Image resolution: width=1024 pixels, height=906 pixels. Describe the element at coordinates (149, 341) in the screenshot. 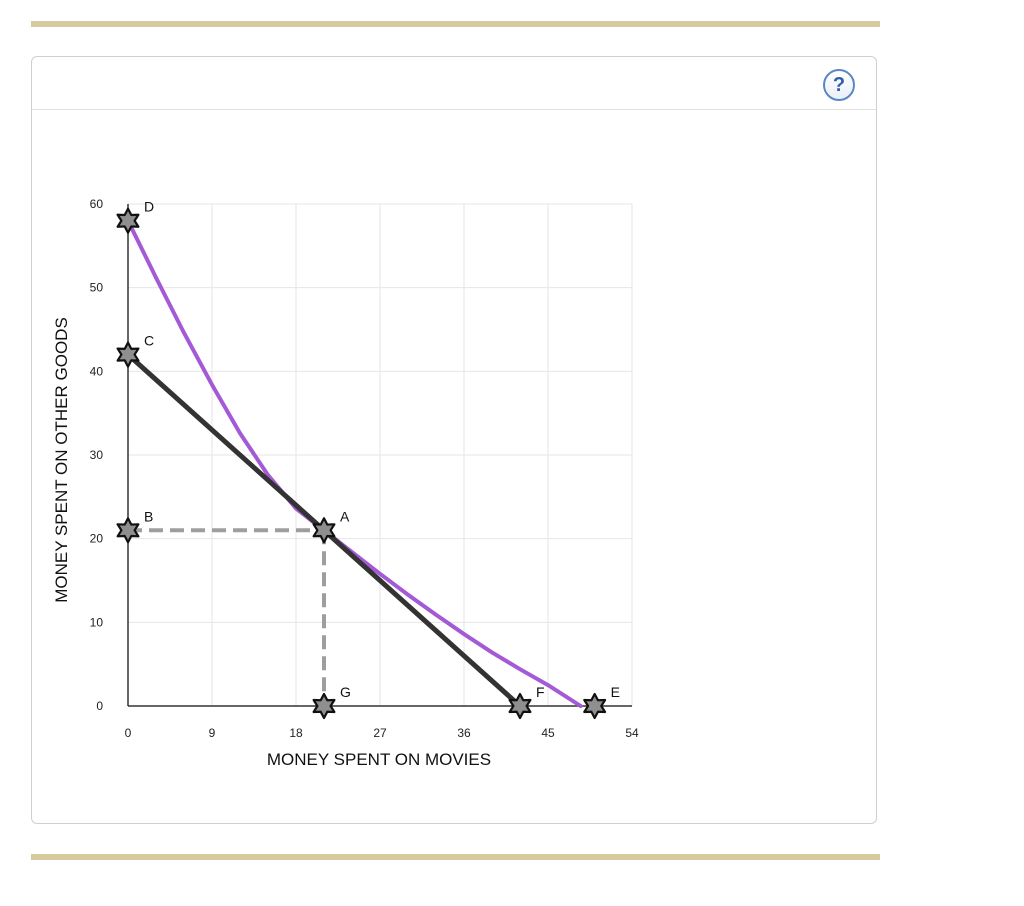

I see `point-label-c: C` at that location.